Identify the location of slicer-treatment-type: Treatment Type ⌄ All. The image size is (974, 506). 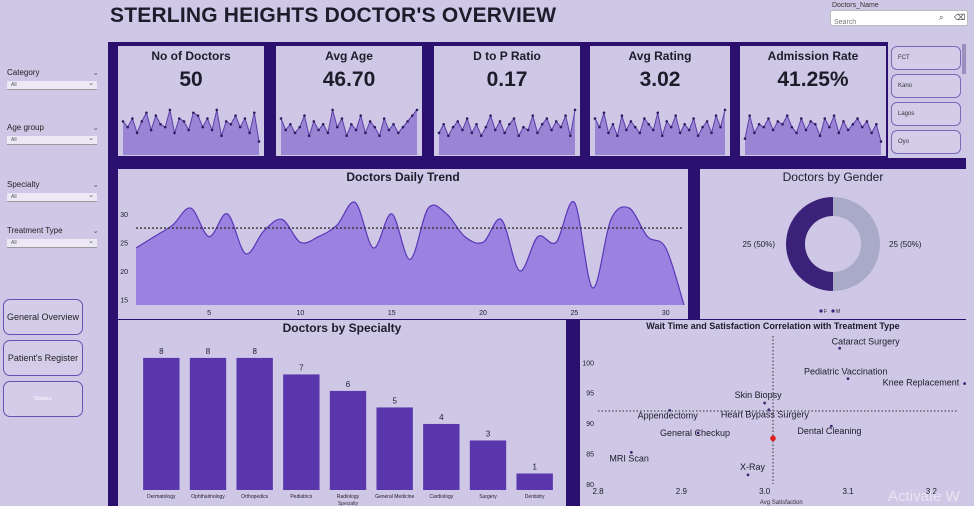
(53, 238).